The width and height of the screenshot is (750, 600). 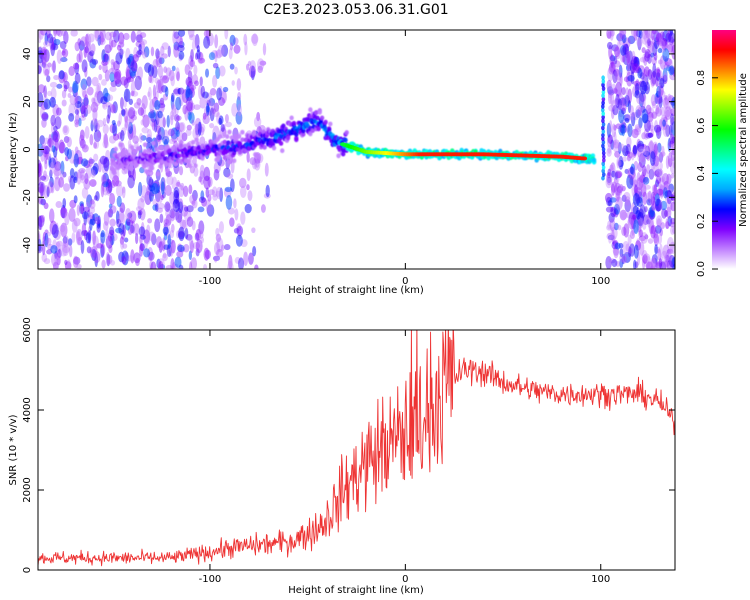 I want to click on figure-title: C2E3.2023.053.06.31.G01, so click(x=355, y=10).